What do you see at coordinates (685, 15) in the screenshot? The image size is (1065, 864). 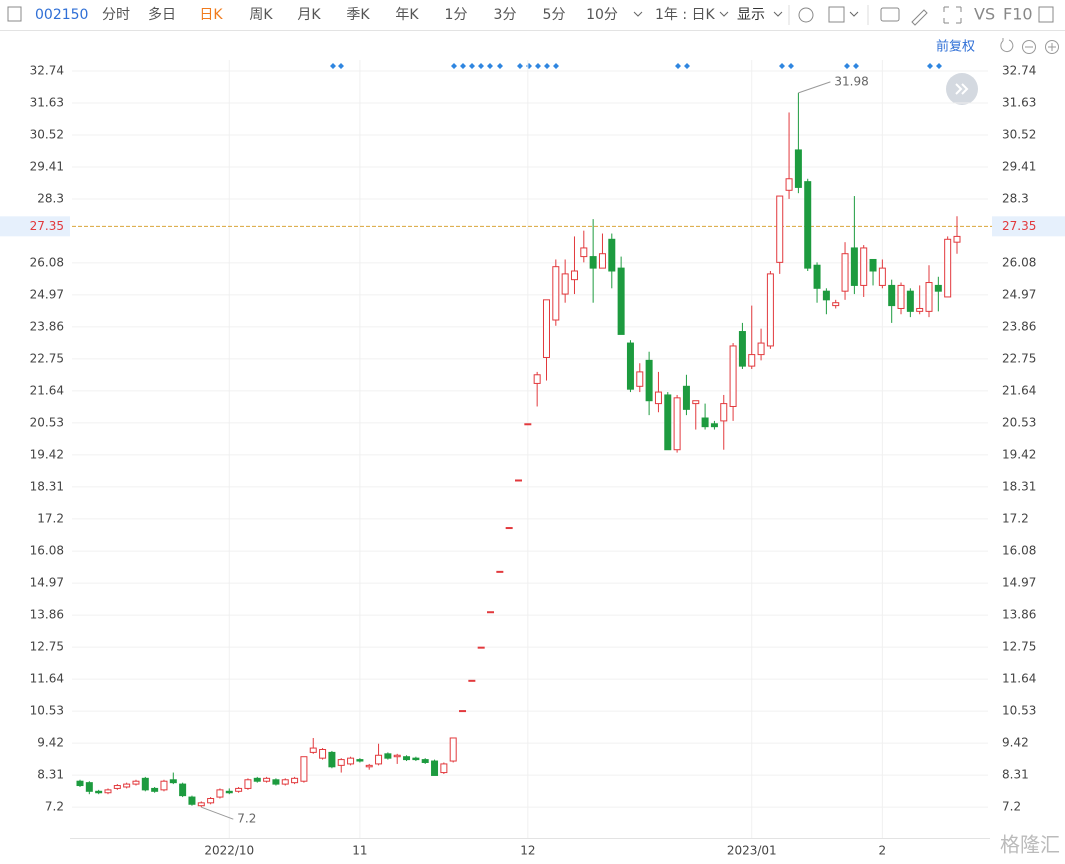 I see `period-select: 1年 : 日K` at bounding box center [685, 15].